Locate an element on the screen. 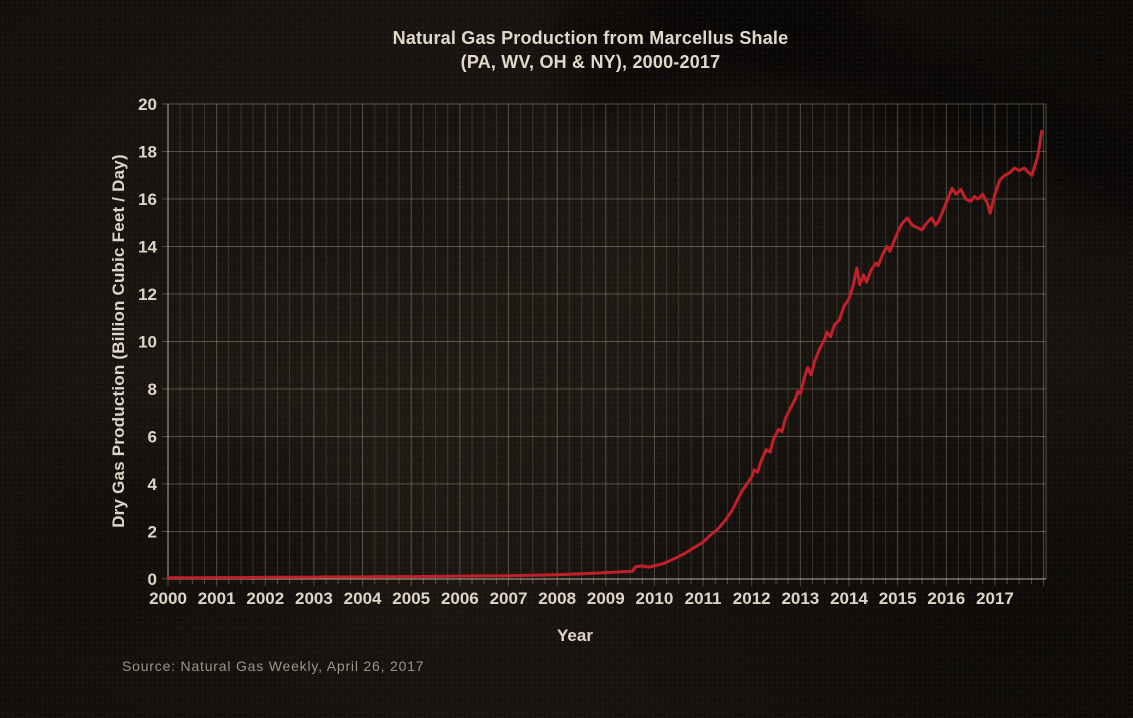  y-tick-label: 10 is located at coordinates (147, 342).